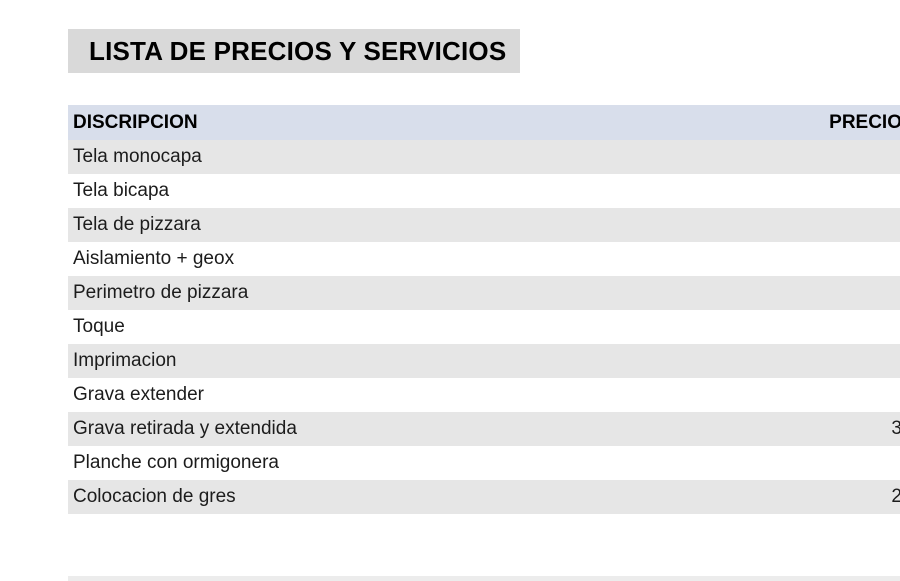 The image size is (900, 581). Describe the element at coordinates (484, 531) in the screenshot. I see `table-row-empty` at that location.